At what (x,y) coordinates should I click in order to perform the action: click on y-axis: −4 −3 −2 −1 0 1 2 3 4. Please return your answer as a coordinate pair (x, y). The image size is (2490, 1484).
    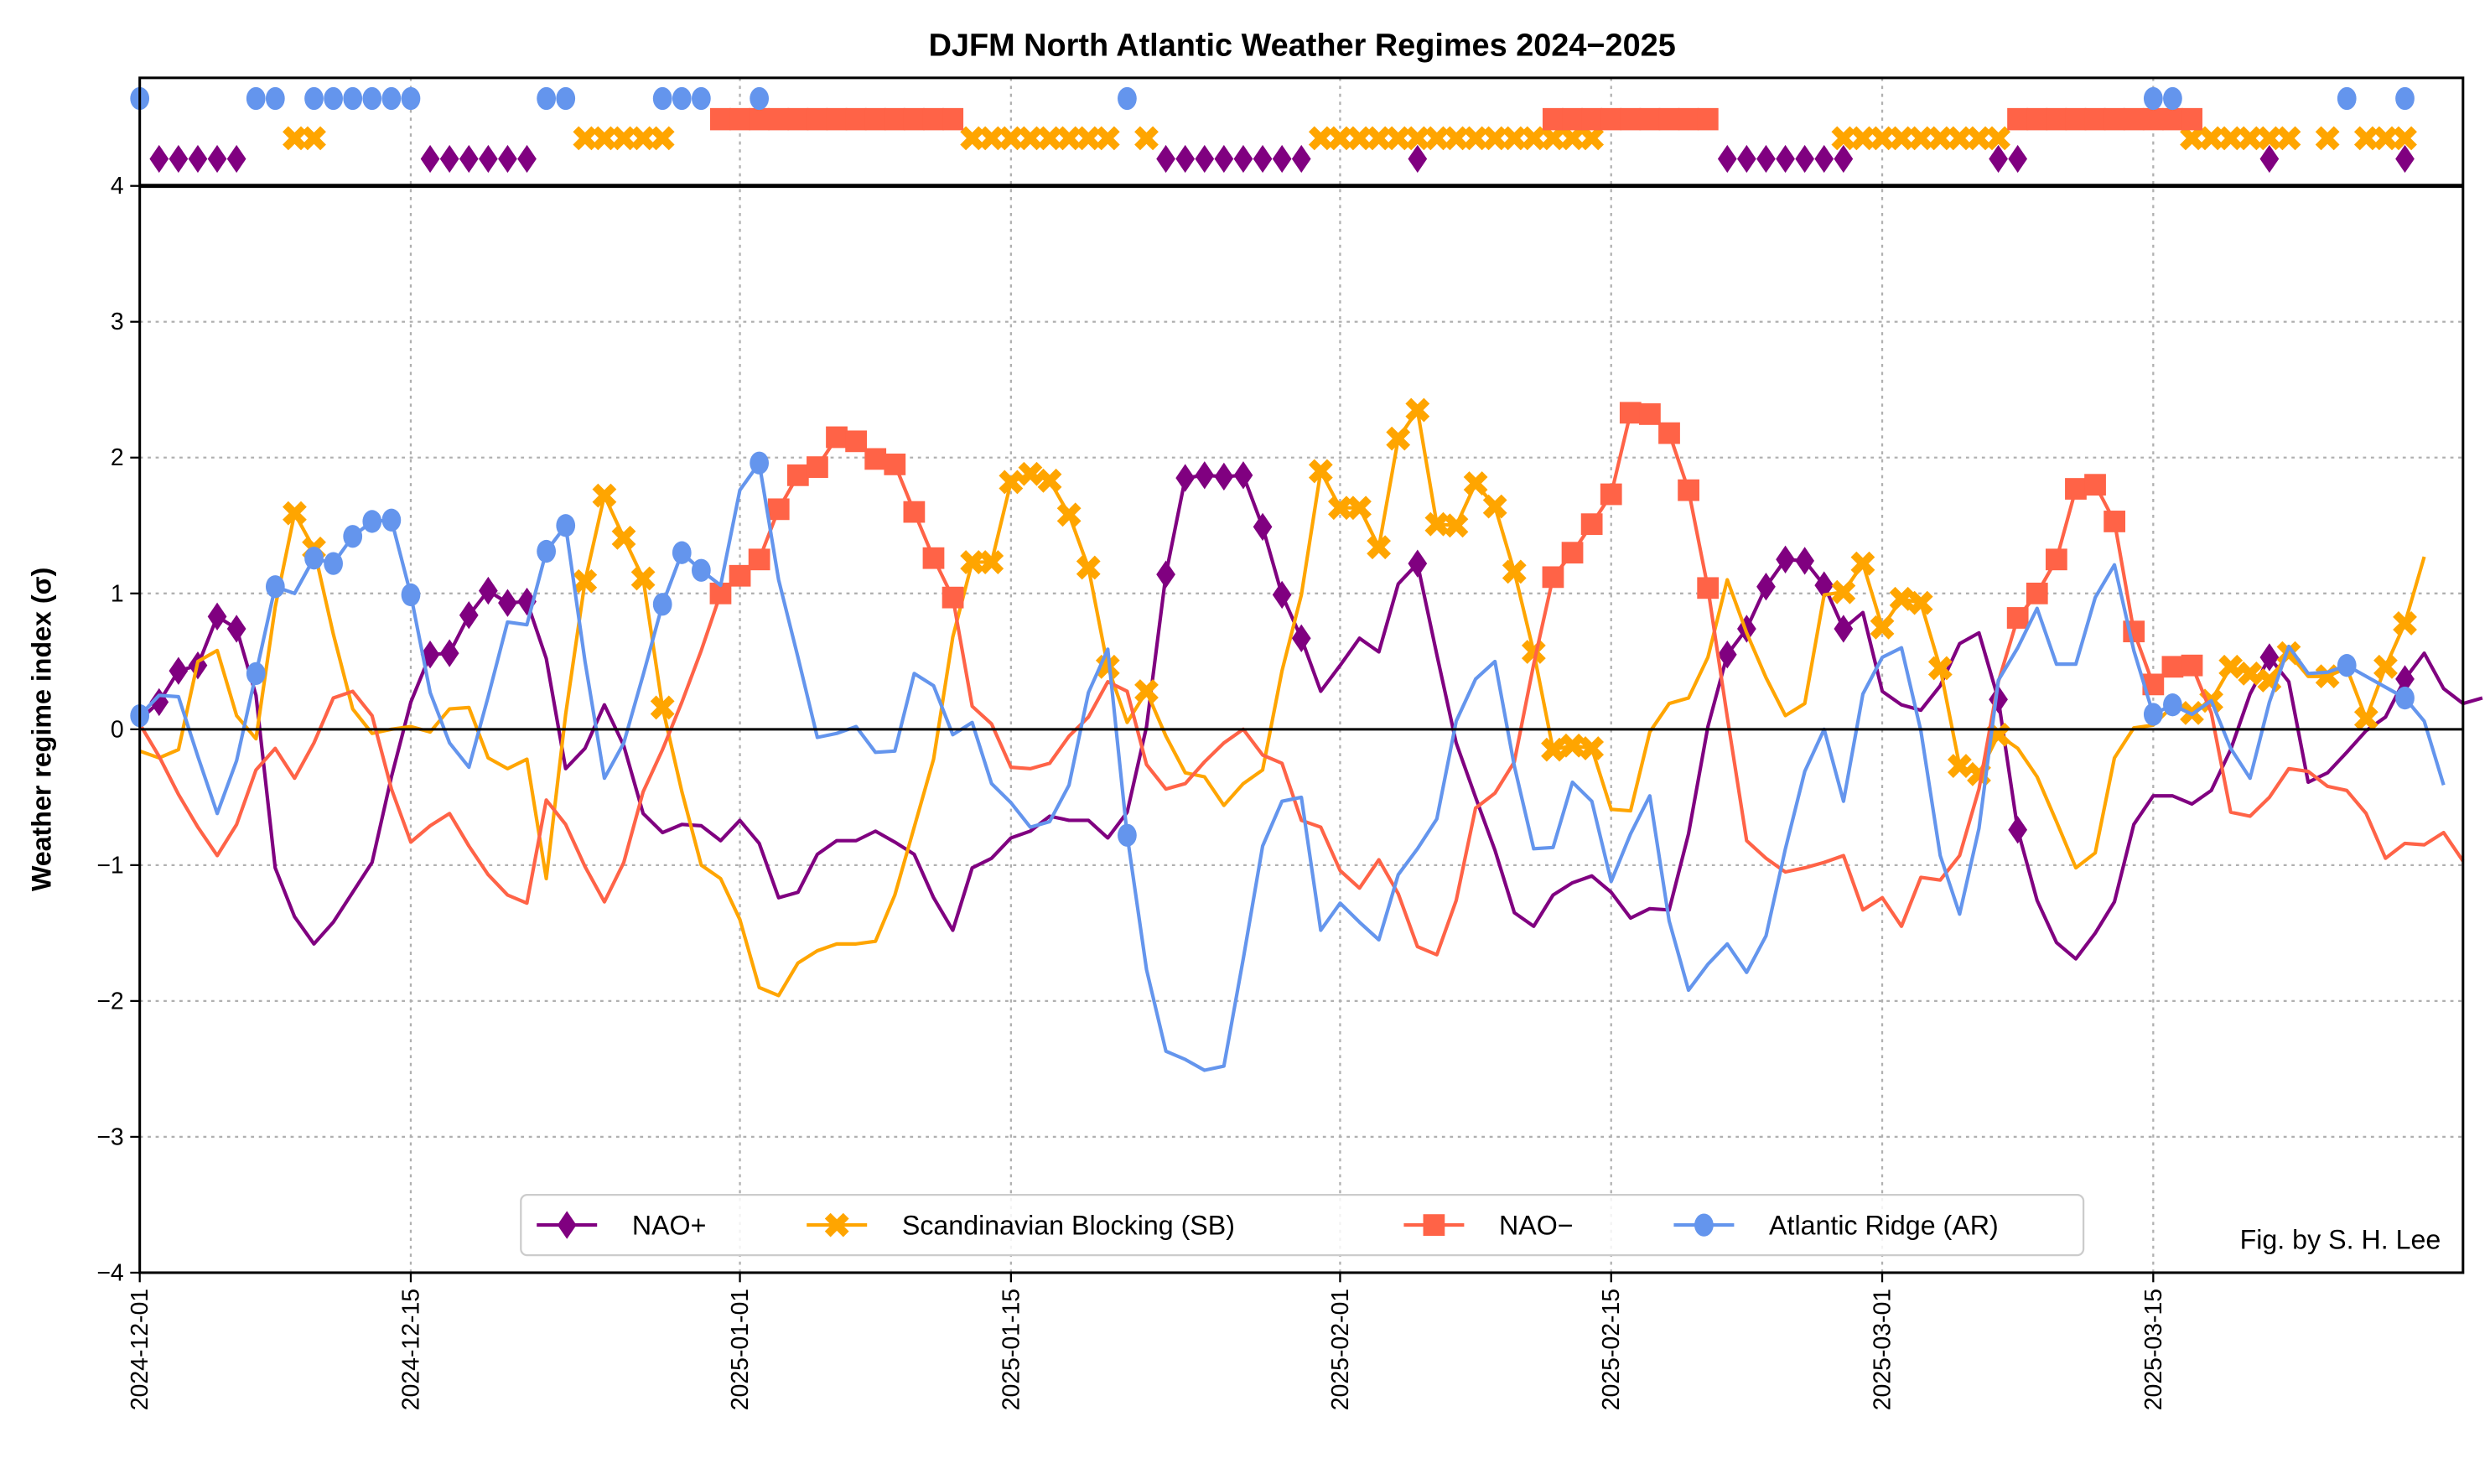
    Looking at the image, I should click on (118, 729).